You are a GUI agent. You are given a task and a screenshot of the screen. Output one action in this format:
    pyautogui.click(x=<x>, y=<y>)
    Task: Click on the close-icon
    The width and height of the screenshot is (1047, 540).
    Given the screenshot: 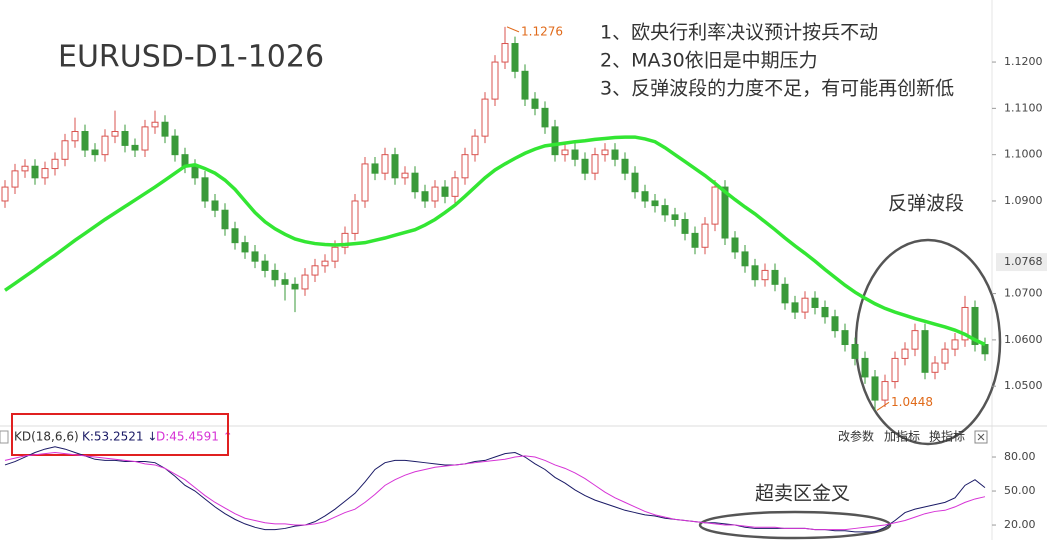 What is the action you would take?
    pyautogui.click(x=981, y=437)
    